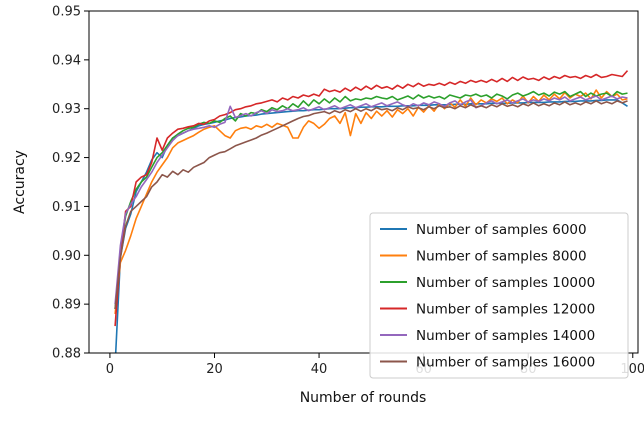 This screenshot has height=437, width=644. I want to click on y-axis: 0.88 0.89 0.90 0.91 0.92 0.93 0.94 0.95, so click(70, 183).